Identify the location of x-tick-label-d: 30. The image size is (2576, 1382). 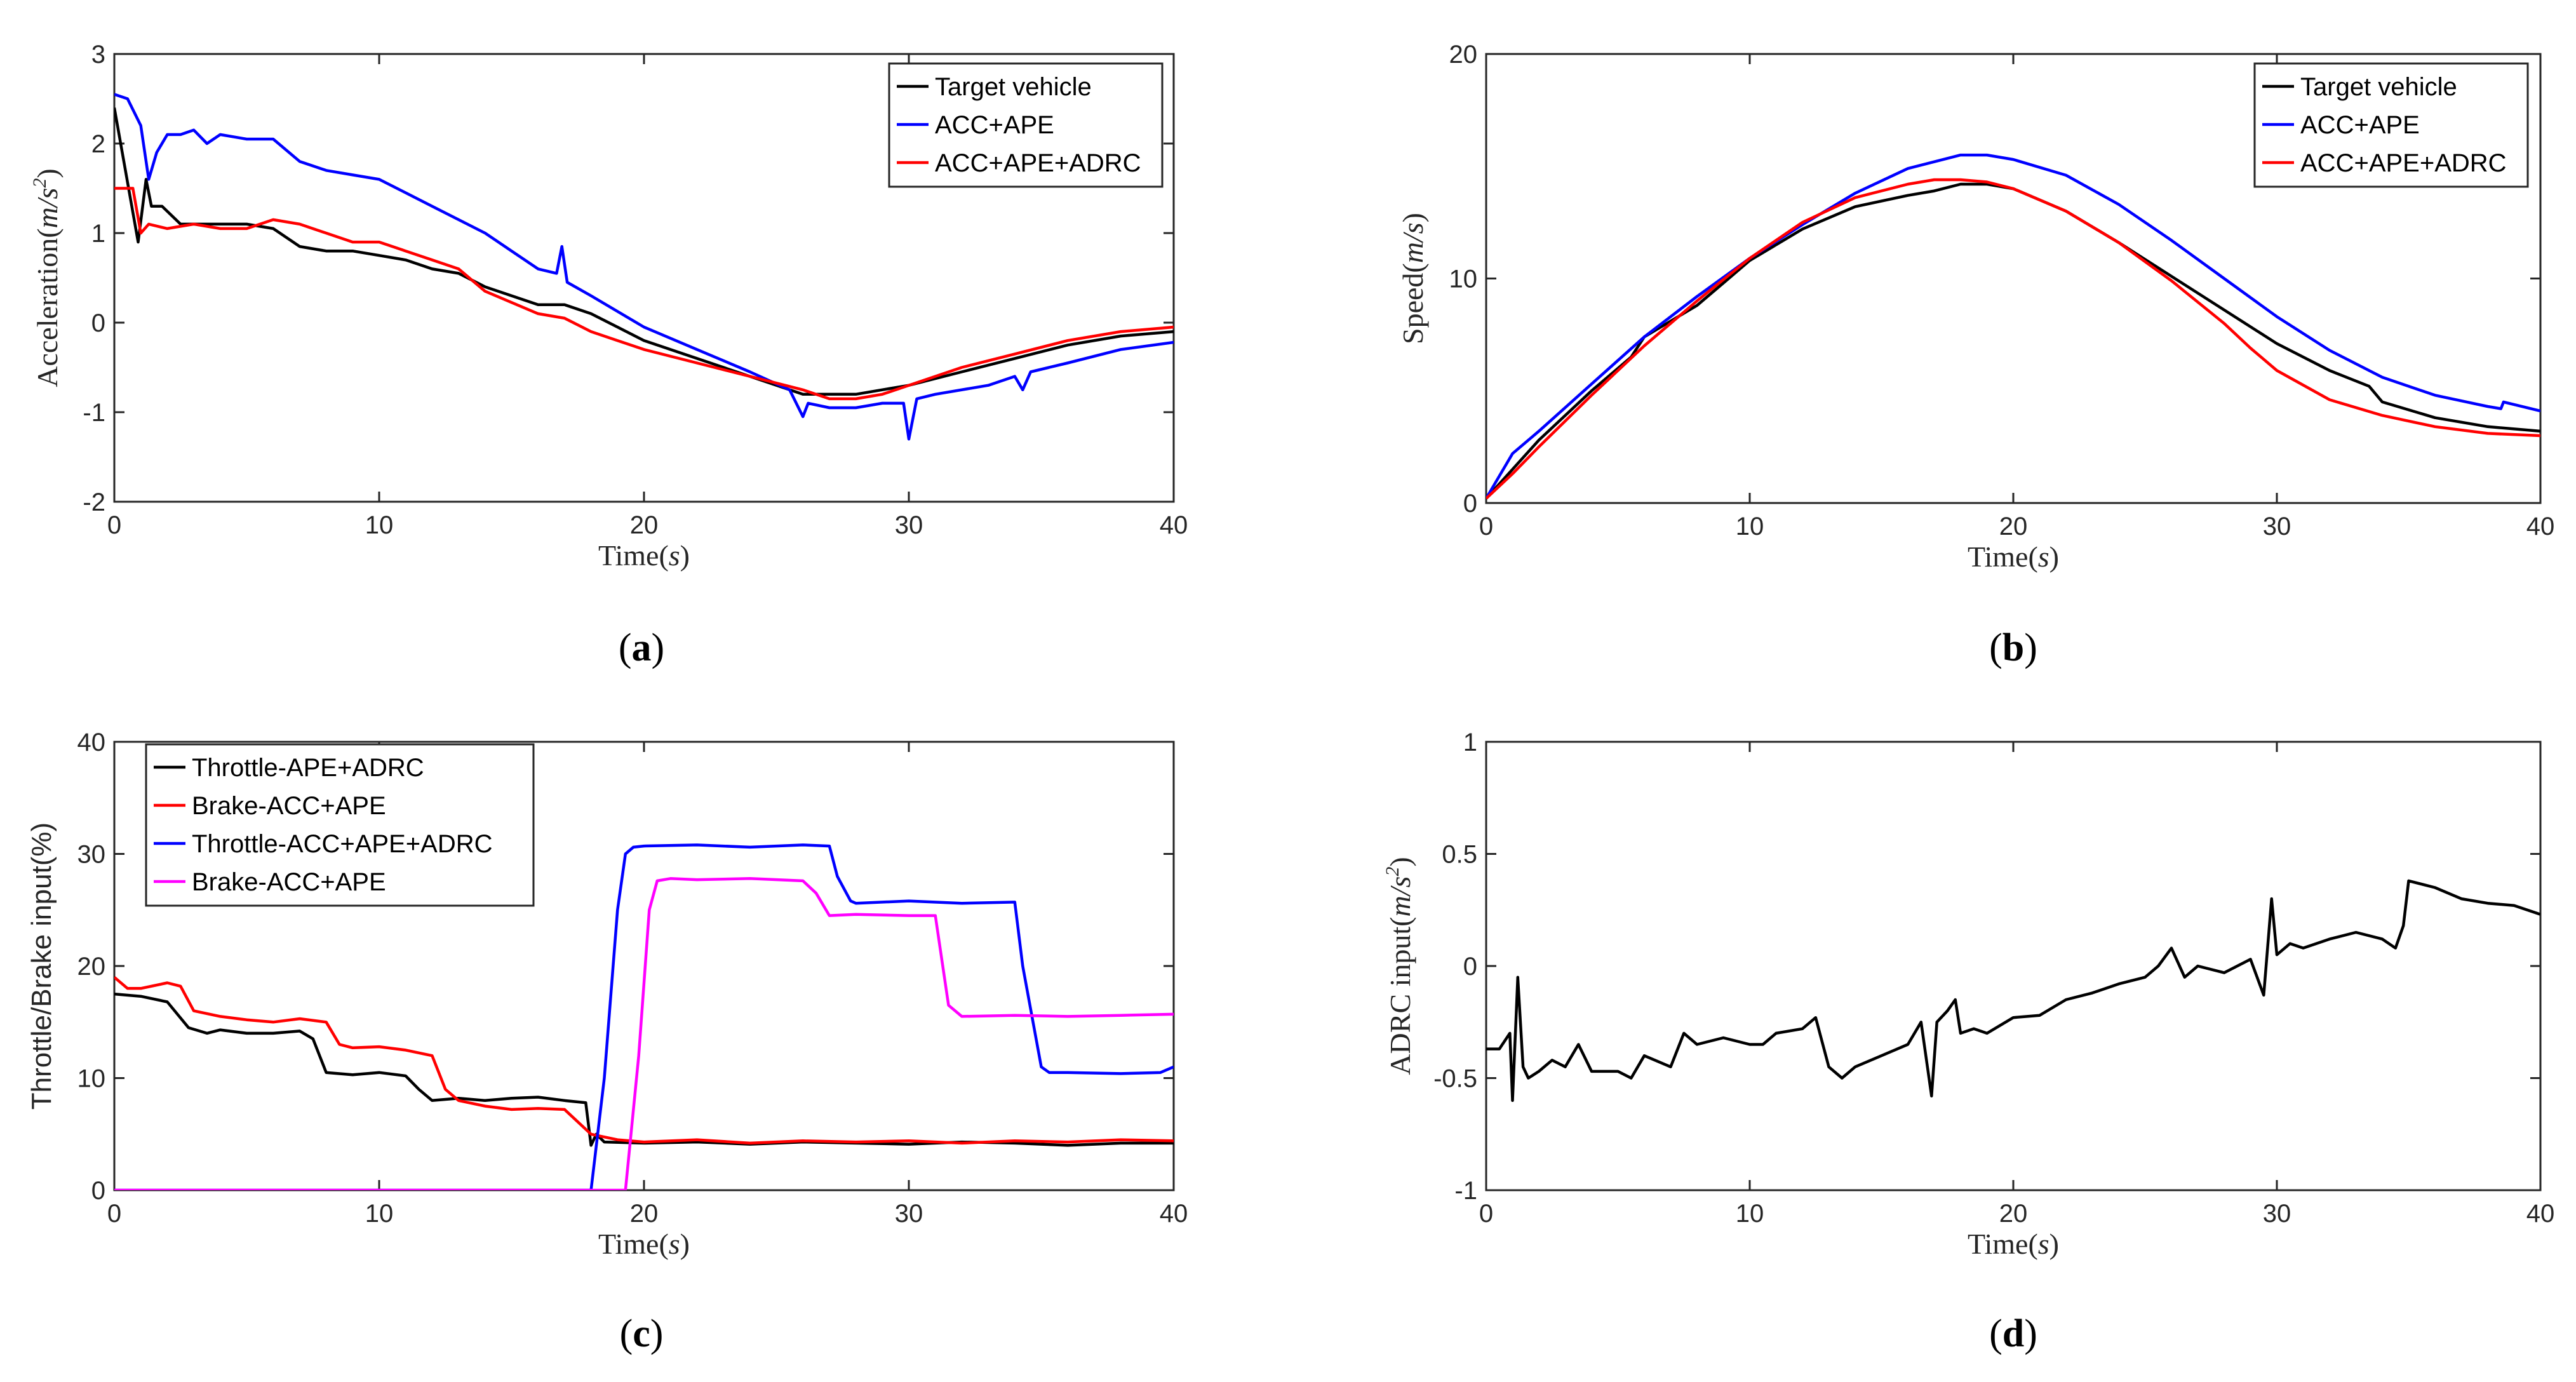
(2277, 1214).